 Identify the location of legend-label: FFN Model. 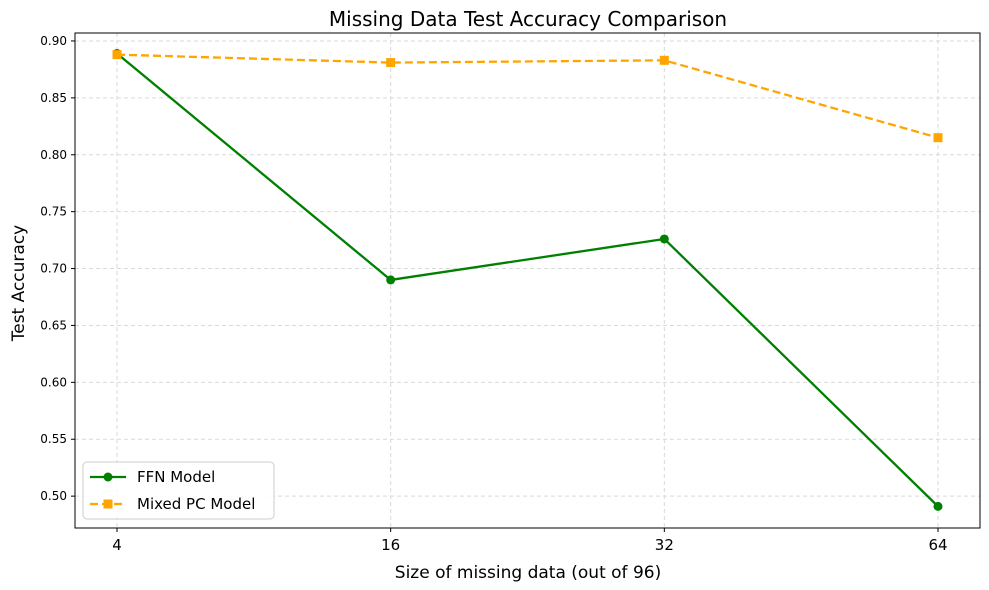
(176, 477).